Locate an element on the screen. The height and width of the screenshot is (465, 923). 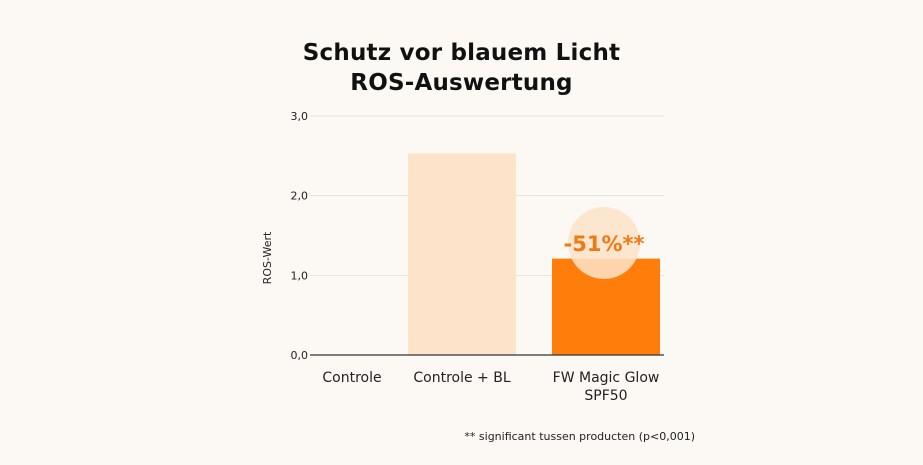
x-category-label: Controle is located at coordinates (351, 378).